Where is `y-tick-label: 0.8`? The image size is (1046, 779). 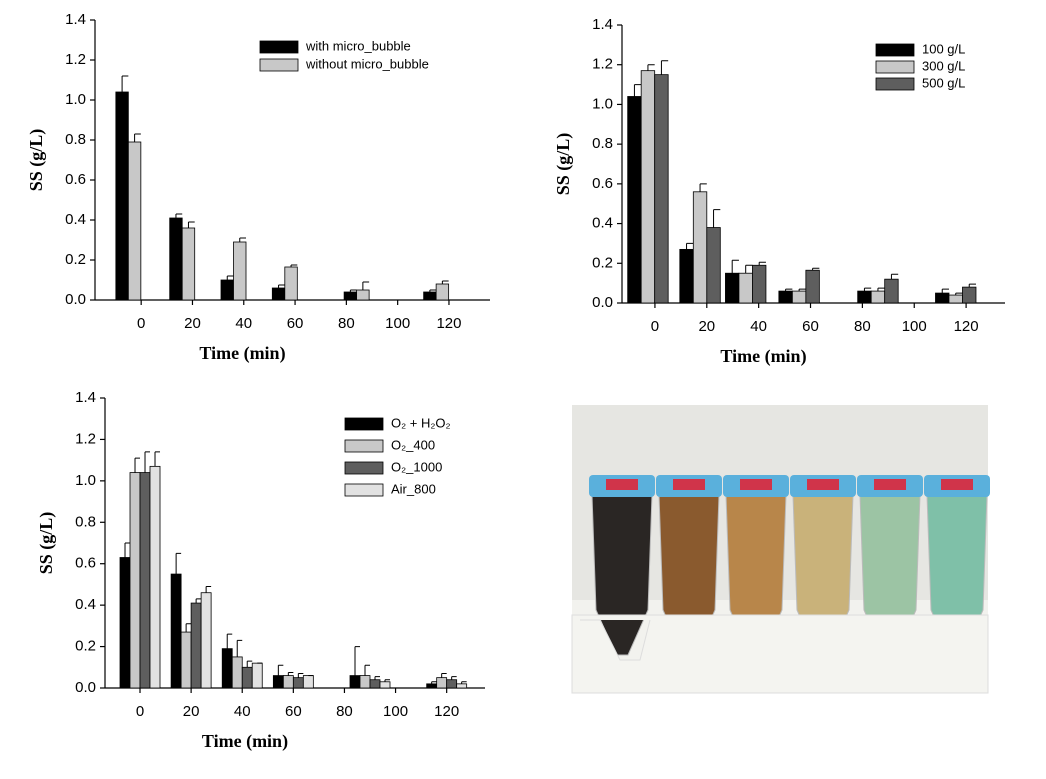
y-tick-label: 0.8 is located at coordinates (85, 521).